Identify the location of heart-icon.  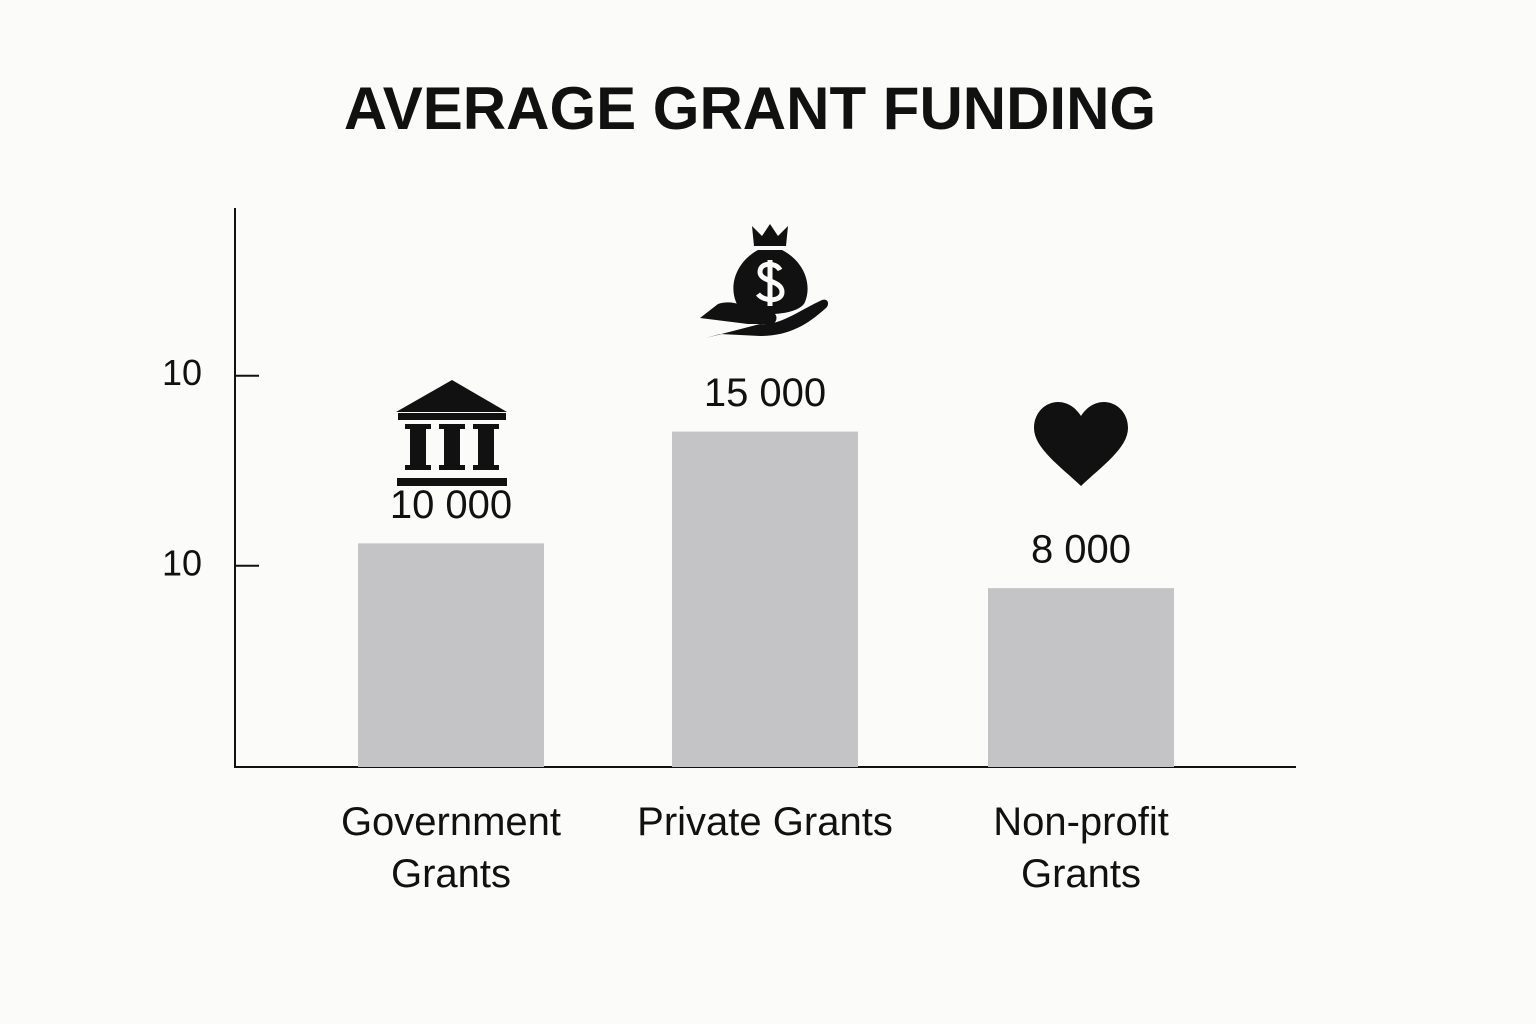
(1081, 444).